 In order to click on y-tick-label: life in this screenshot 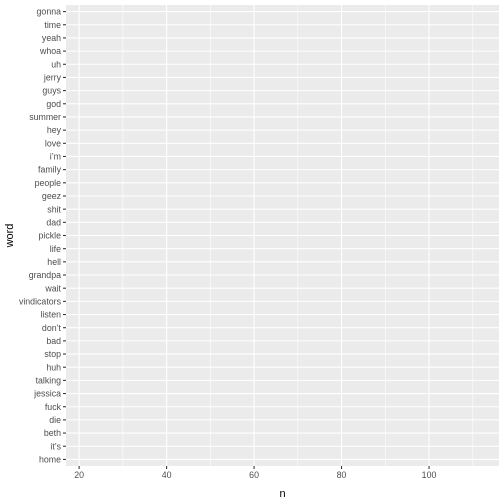, I will do `click(55, 249)`.